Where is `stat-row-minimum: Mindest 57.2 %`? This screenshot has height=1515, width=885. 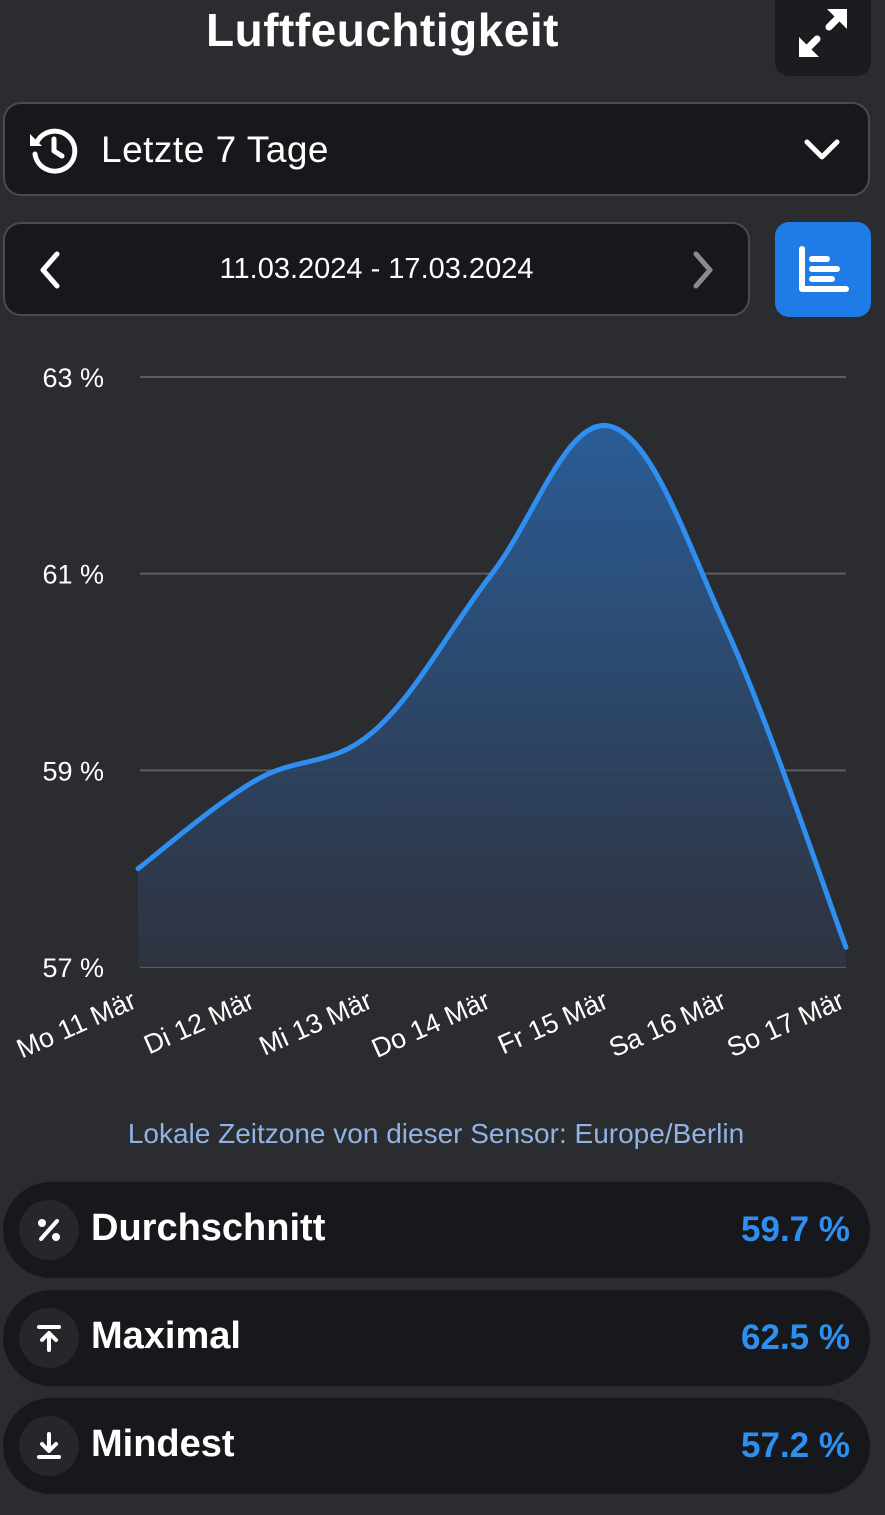
stat-row-minimum: Mindest 57.2 % is located at coordinates (436, 1446).